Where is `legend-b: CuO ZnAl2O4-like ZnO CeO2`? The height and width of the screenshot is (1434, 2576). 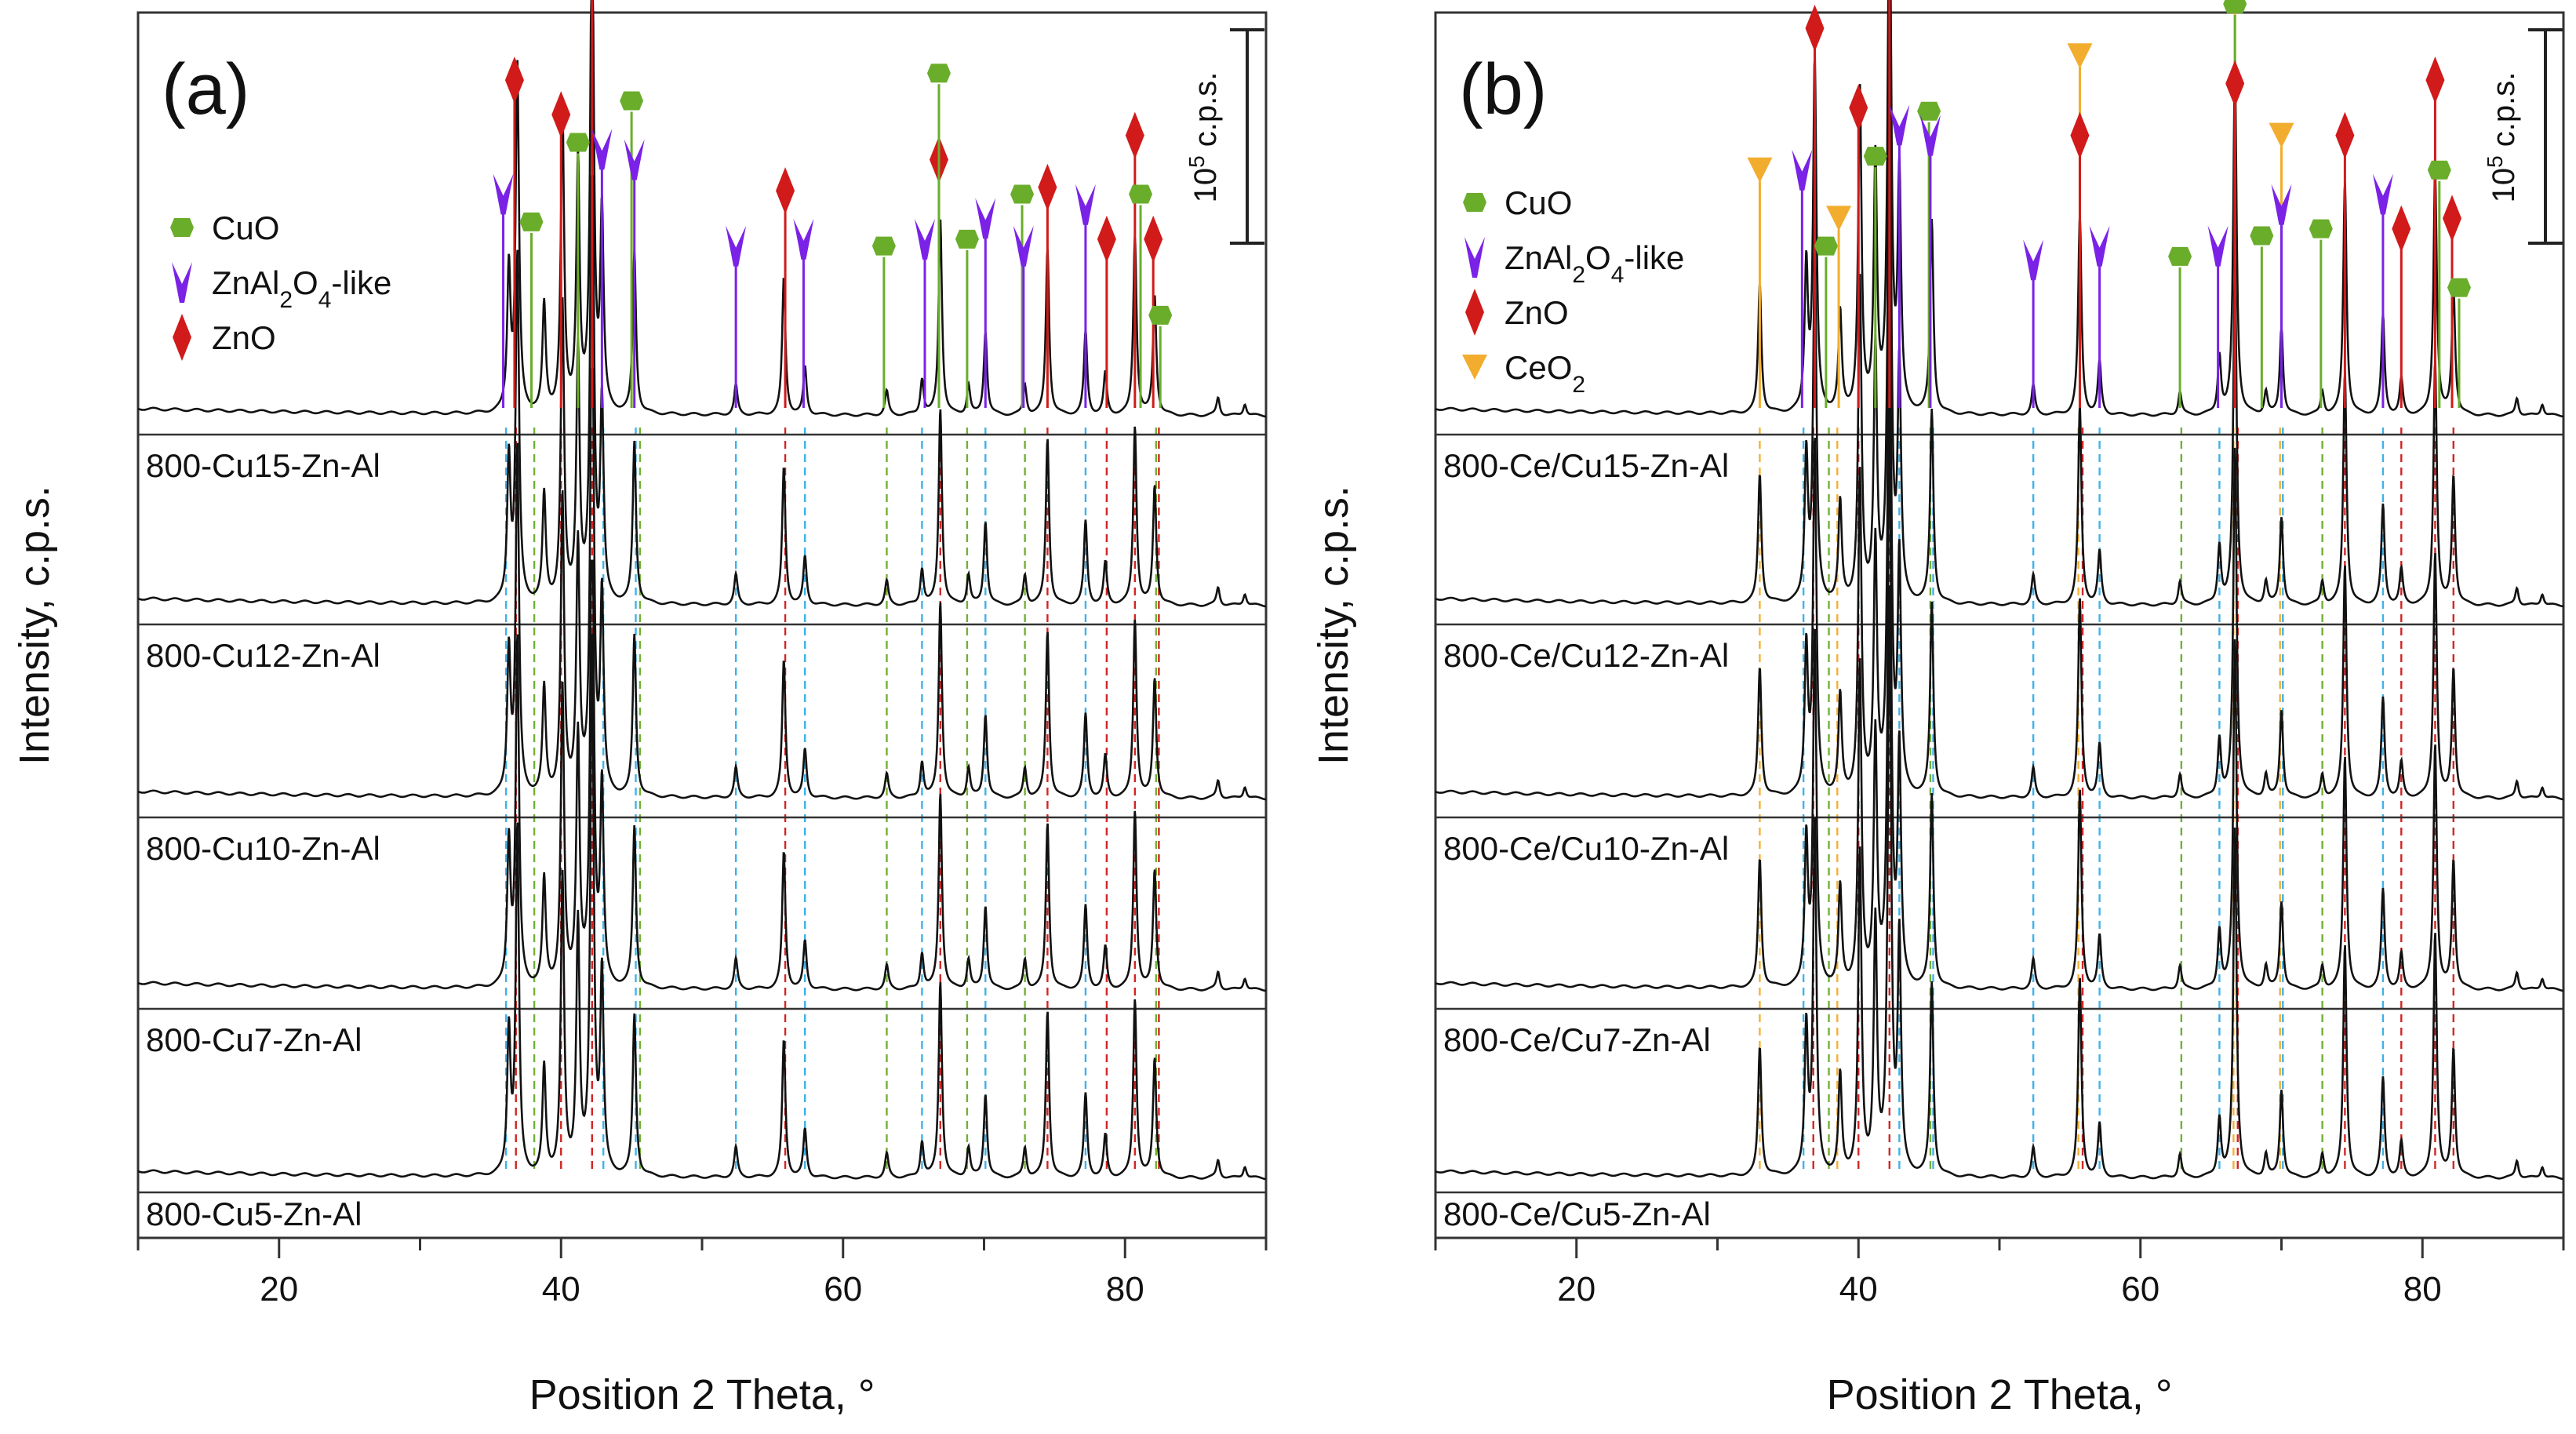
legend-b: CuO ZnAl2O4-like ZnO CeO2 is located at coordinates (1573, 291).